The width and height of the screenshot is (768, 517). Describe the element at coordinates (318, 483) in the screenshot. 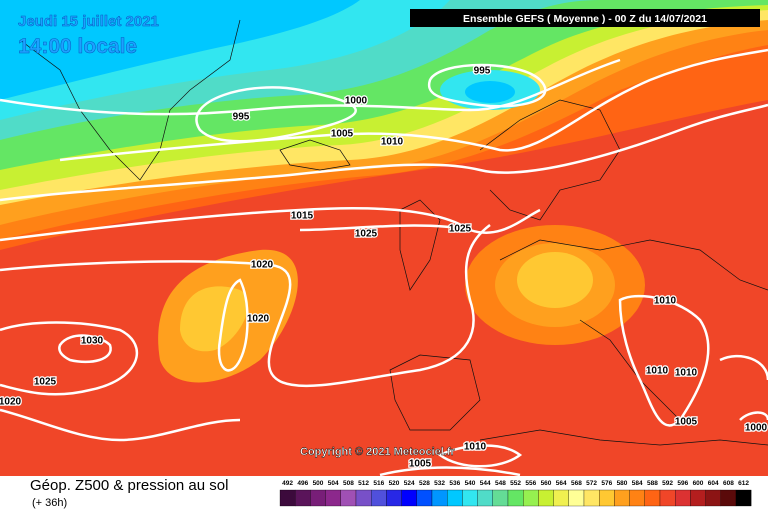

I see `scale-label: 500` at that location.